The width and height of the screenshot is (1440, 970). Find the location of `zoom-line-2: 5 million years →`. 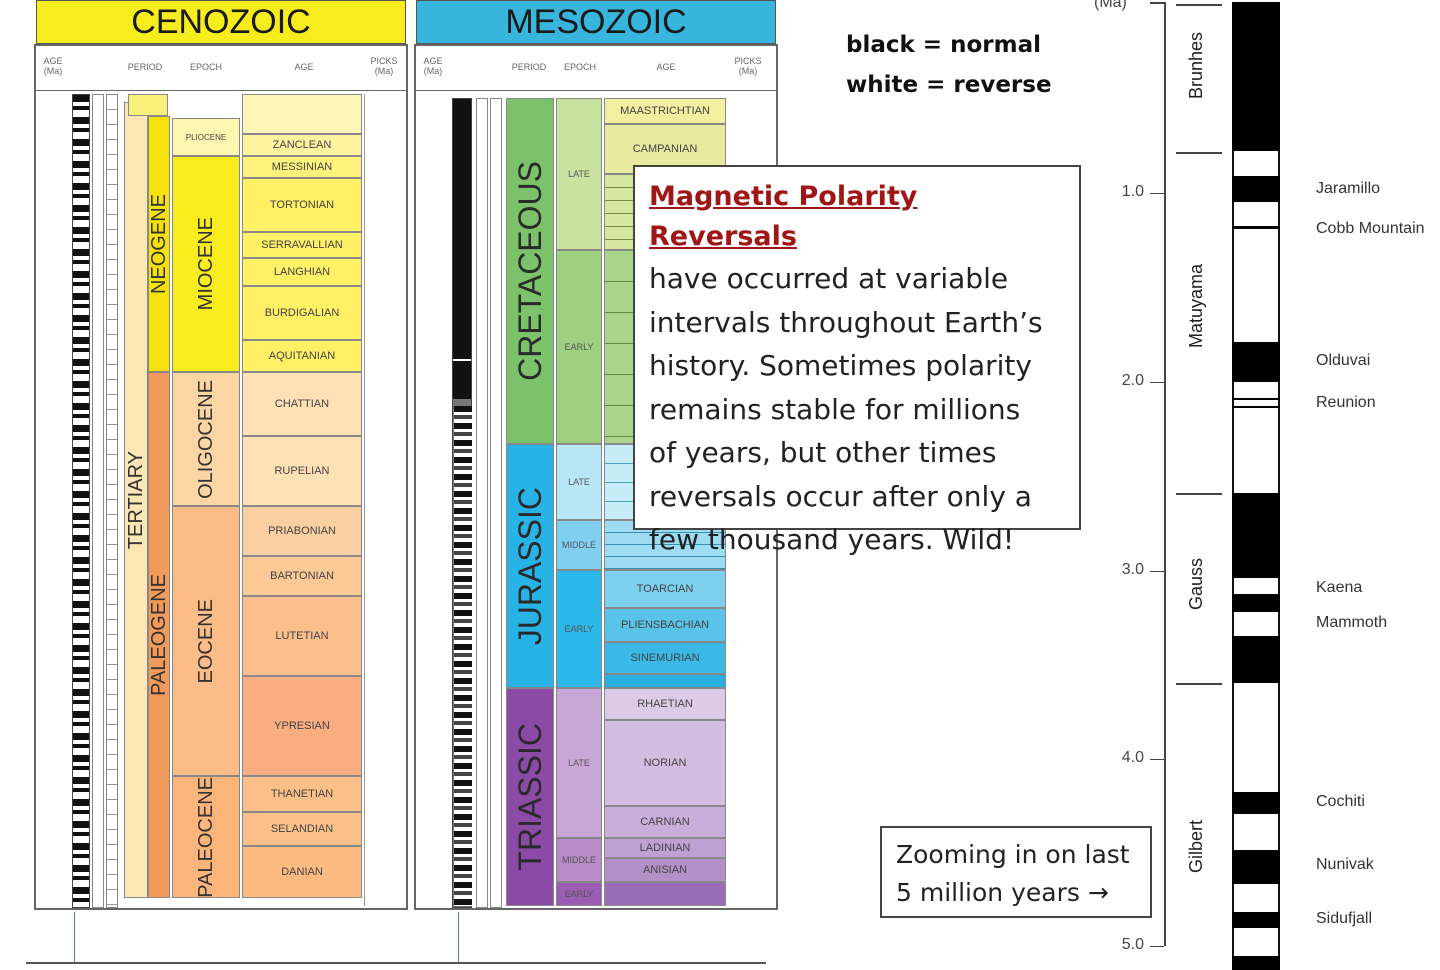

zoom-line-2: 5 million years → is located at coordinates (1002, 892).